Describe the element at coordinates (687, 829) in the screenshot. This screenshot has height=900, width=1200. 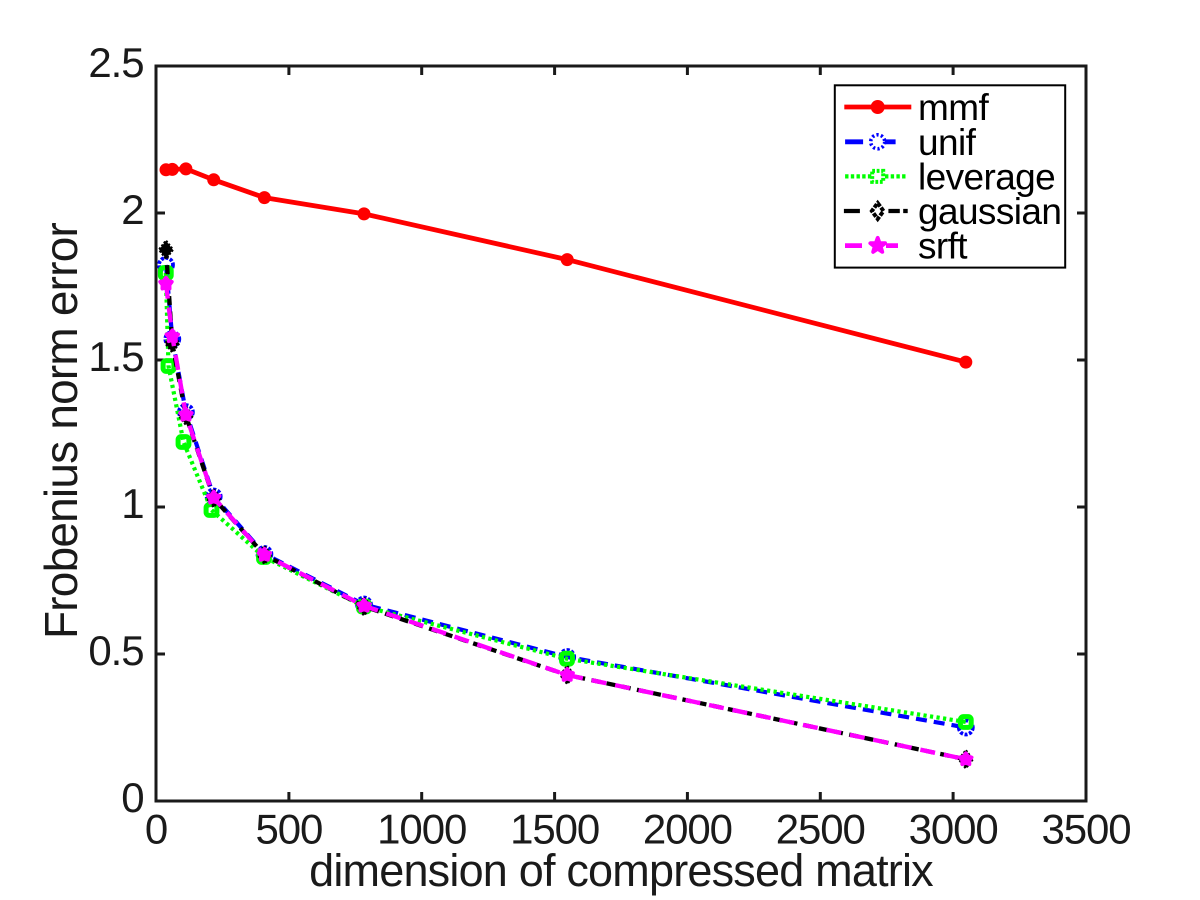
I see `svg-text: 2000` at that location.